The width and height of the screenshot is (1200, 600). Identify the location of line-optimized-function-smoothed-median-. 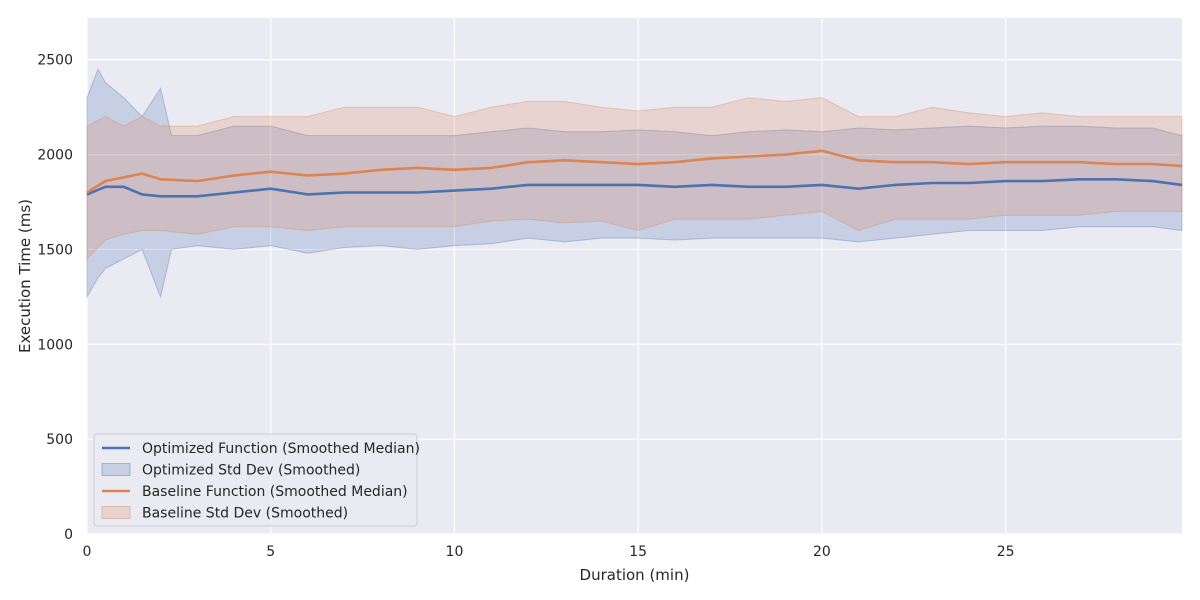
(634, 188).